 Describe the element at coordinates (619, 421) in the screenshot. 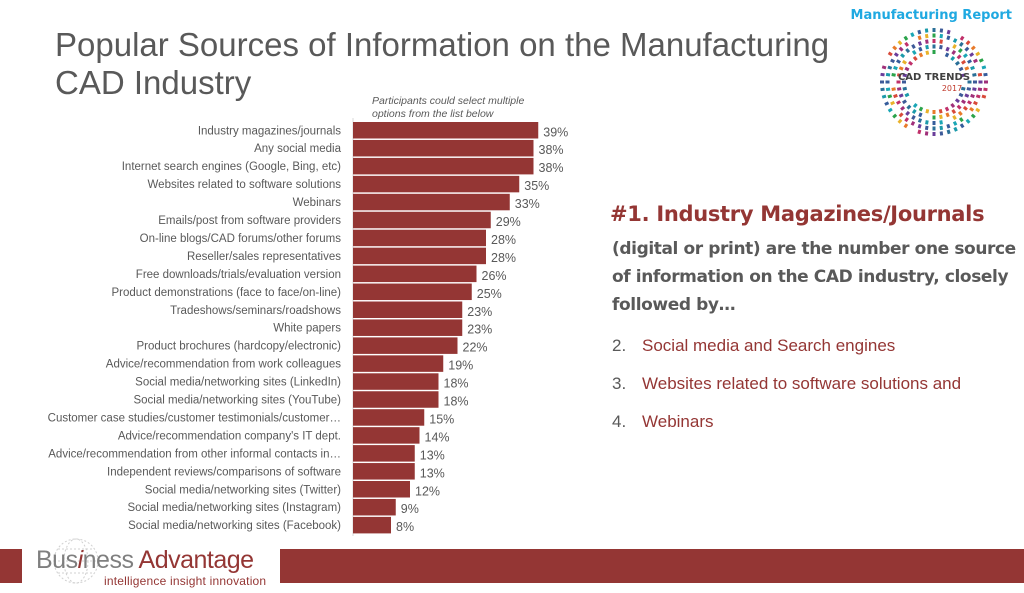

I see `list-number: 4.` at that location.